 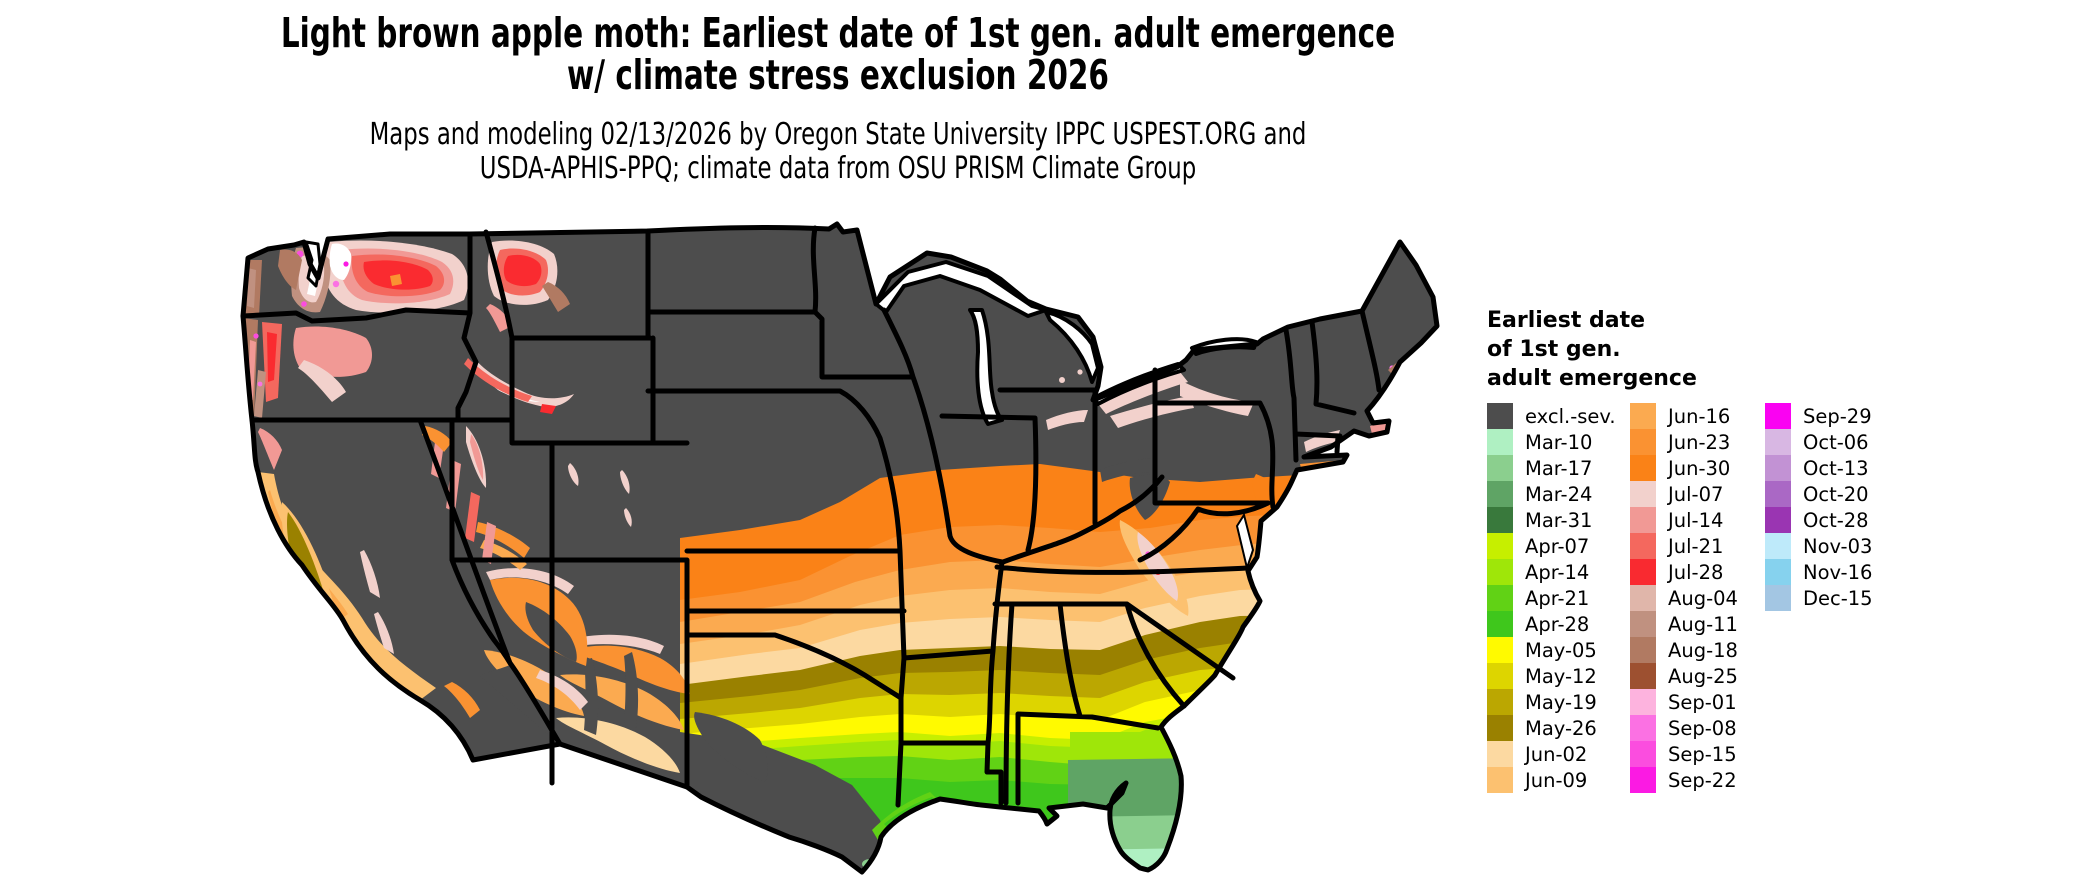 I want to click on legend-entry-label: Oct-06, so click(x=1836, y=442).